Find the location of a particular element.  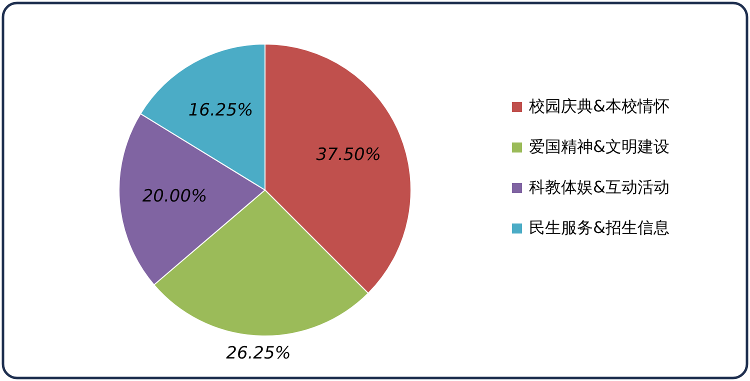

legend-label: 科教体娱&互动活动 is located at coordinates (599, 186).